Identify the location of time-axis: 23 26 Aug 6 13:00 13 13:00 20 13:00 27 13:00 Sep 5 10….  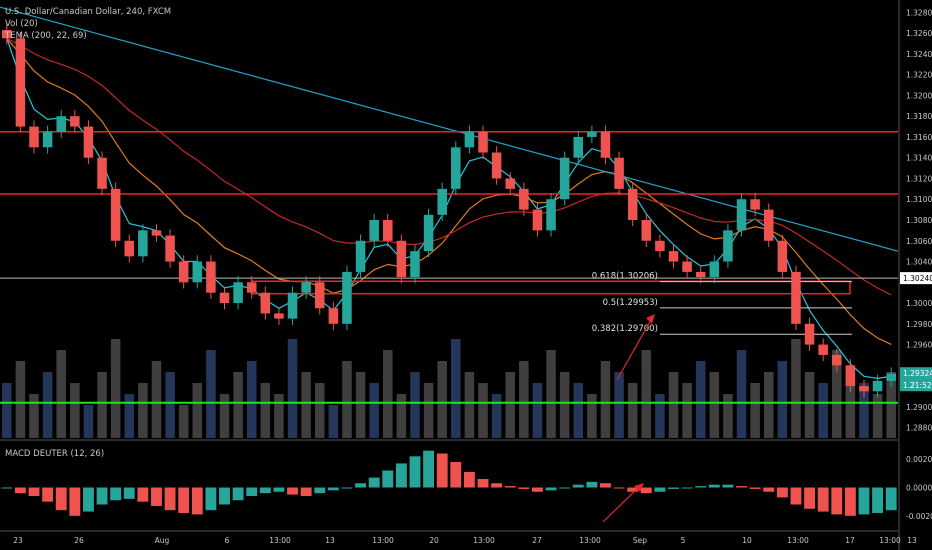
(465, 540).